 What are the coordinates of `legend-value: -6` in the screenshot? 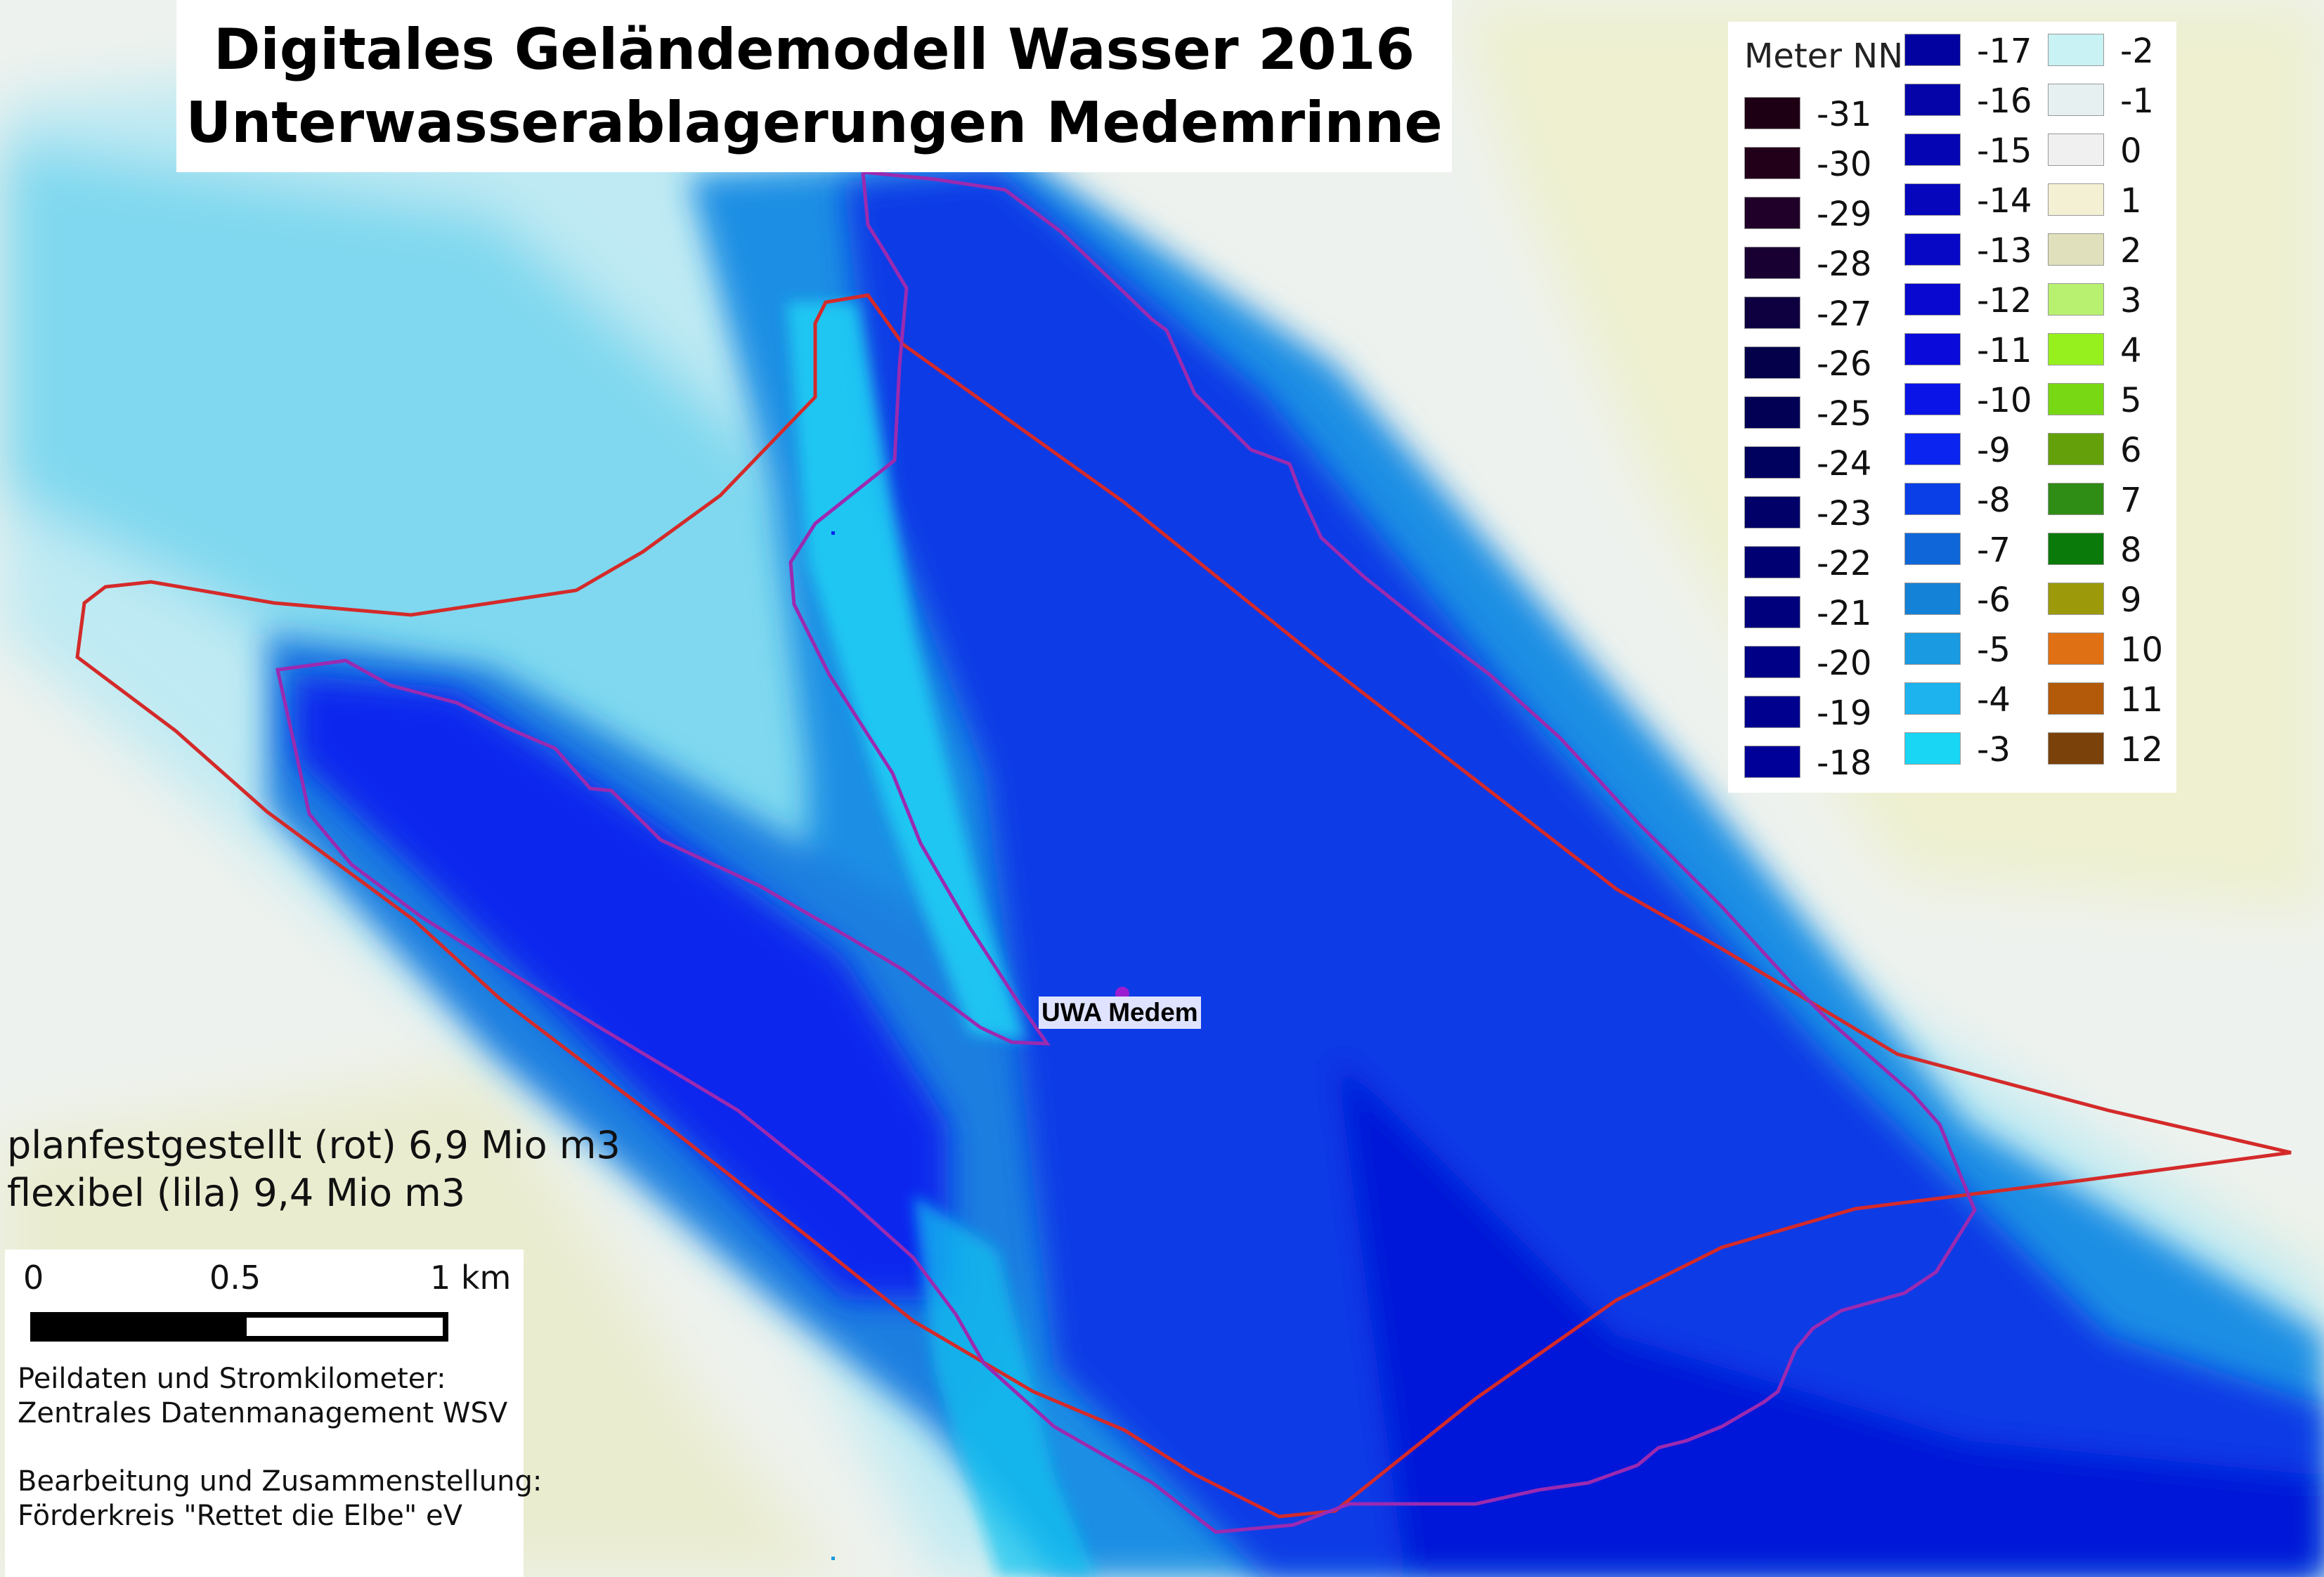 It's located at (1994, 600).